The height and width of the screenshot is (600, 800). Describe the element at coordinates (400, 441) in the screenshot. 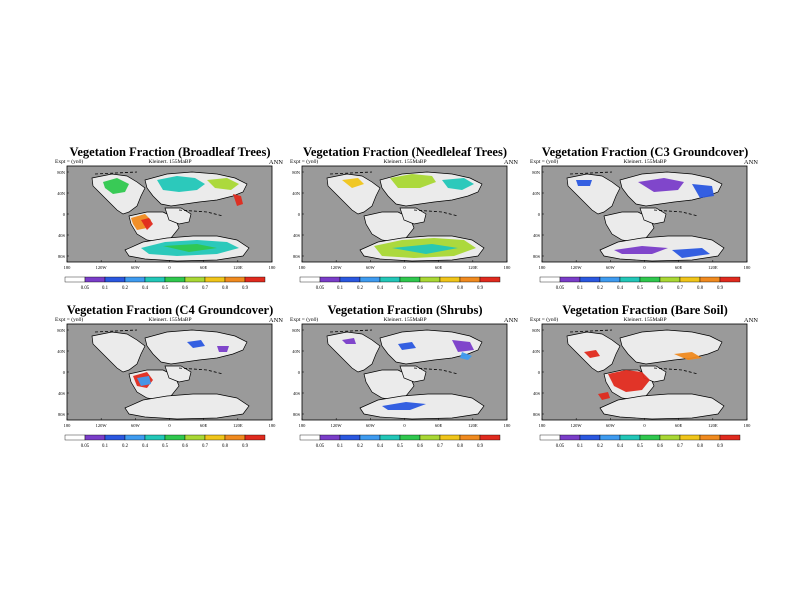

I see `colorbar: 0.05 0.1 0.2 0.4 0.5 0.6 0.7 0.8 0.9` at that location.